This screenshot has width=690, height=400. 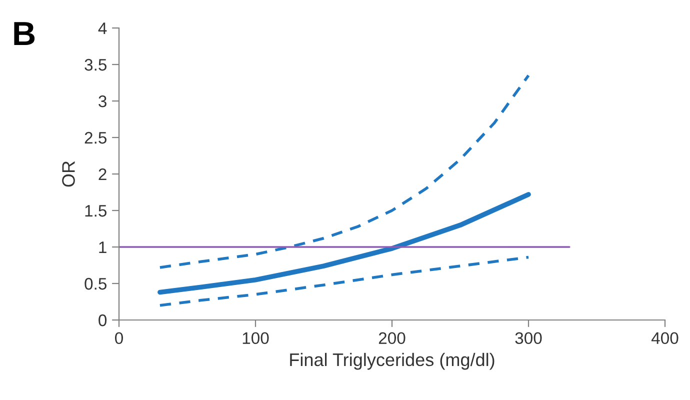 What do you see at coordinates (528, 338) in the screenshot?
I see `x-tick-label: 300` at bounding box center [528, 338].